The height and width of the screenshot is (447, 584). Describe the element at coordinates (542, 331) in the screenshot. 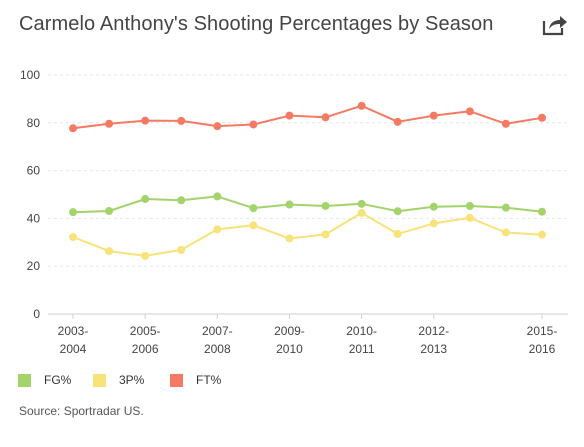

I see `x-tick-label: 2015-` at that location.